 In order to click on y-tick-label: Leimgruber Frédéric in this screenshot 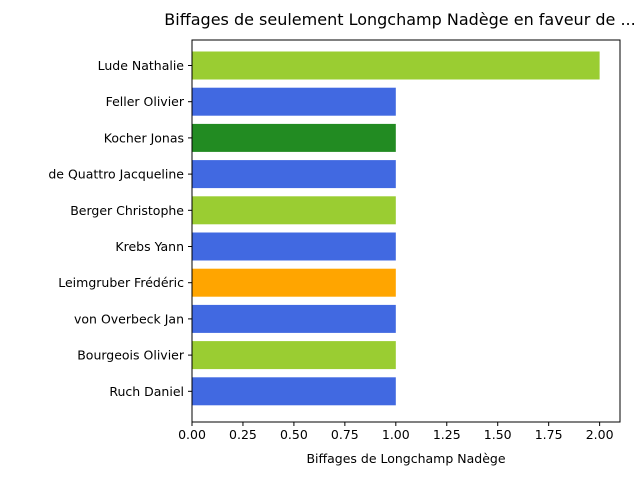, I will do `click(121, 282)`.